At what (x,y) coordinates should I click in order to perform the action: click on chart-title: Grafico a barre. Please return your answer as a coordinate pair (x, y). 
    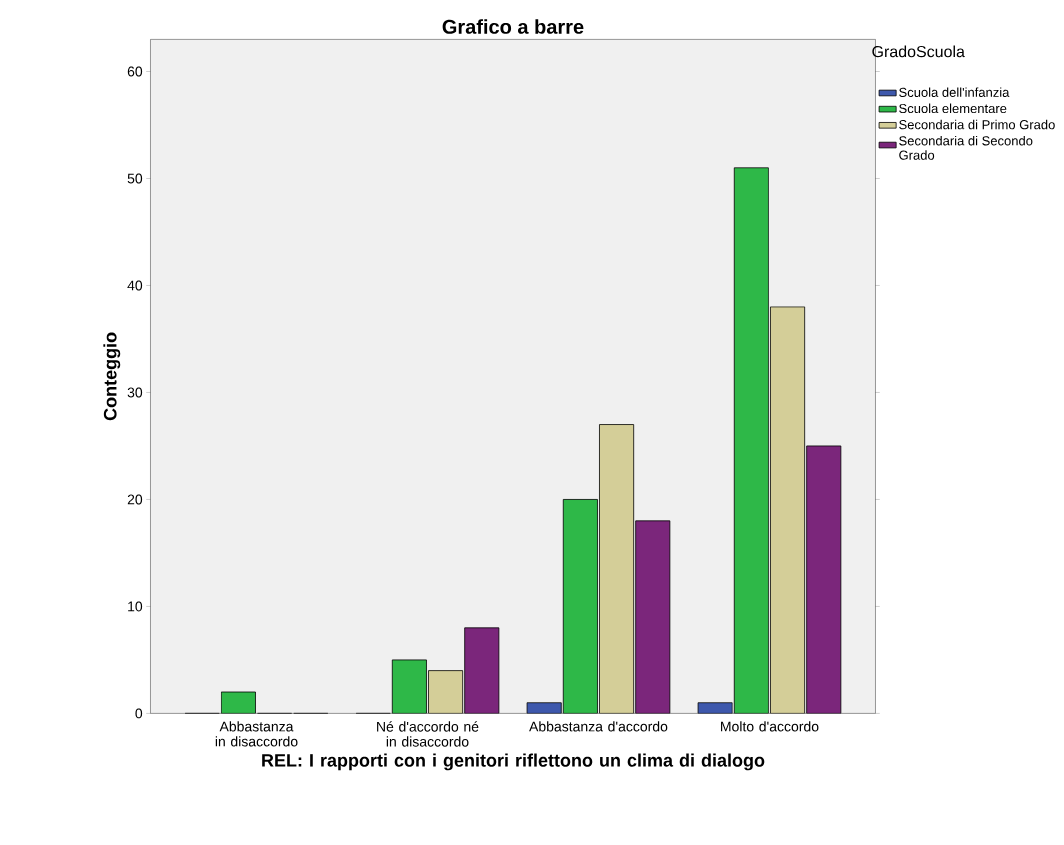
    Looking at the image, I should click on (513, 26).